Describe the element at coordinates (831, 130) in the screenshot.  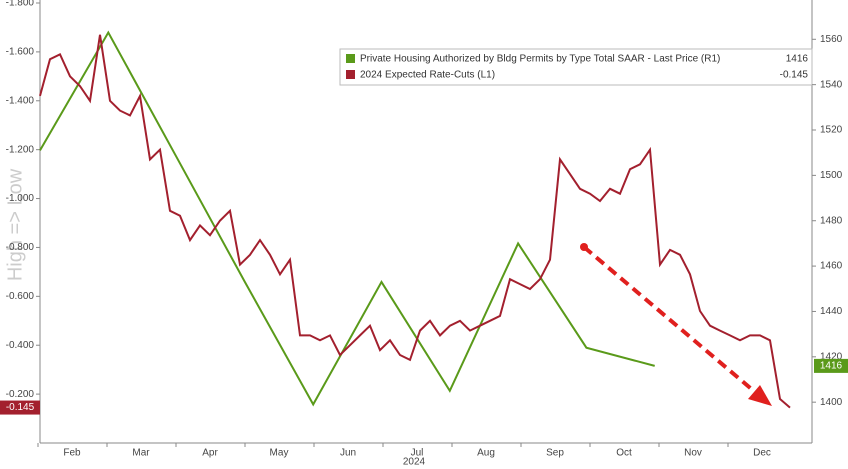
I see `y2-tick-label: 1520` at that location.